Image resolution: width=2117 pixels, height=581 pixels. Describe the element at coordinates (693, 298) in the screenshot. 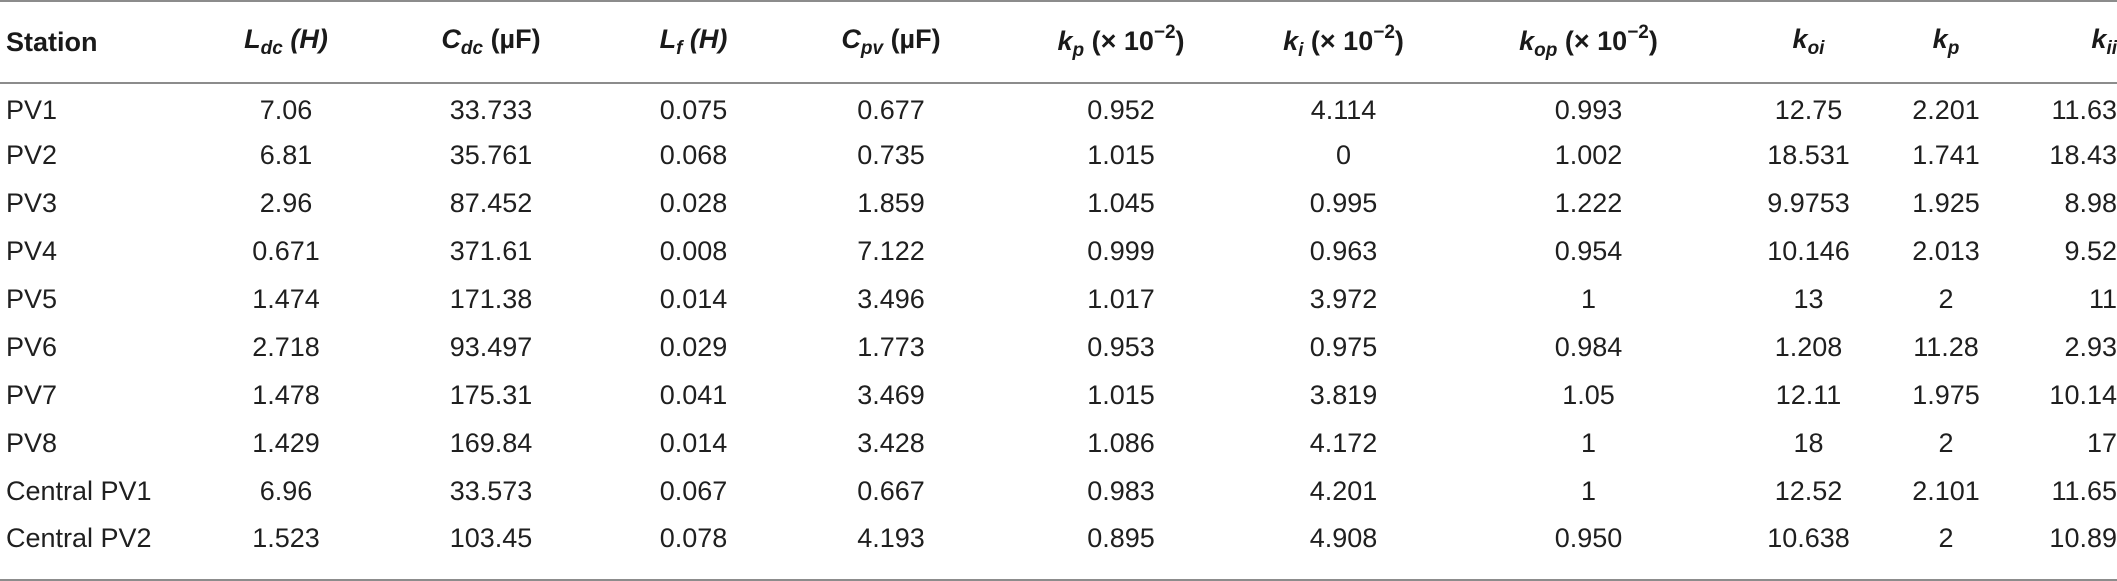

I see `cell-lf: 0.014` at that location.